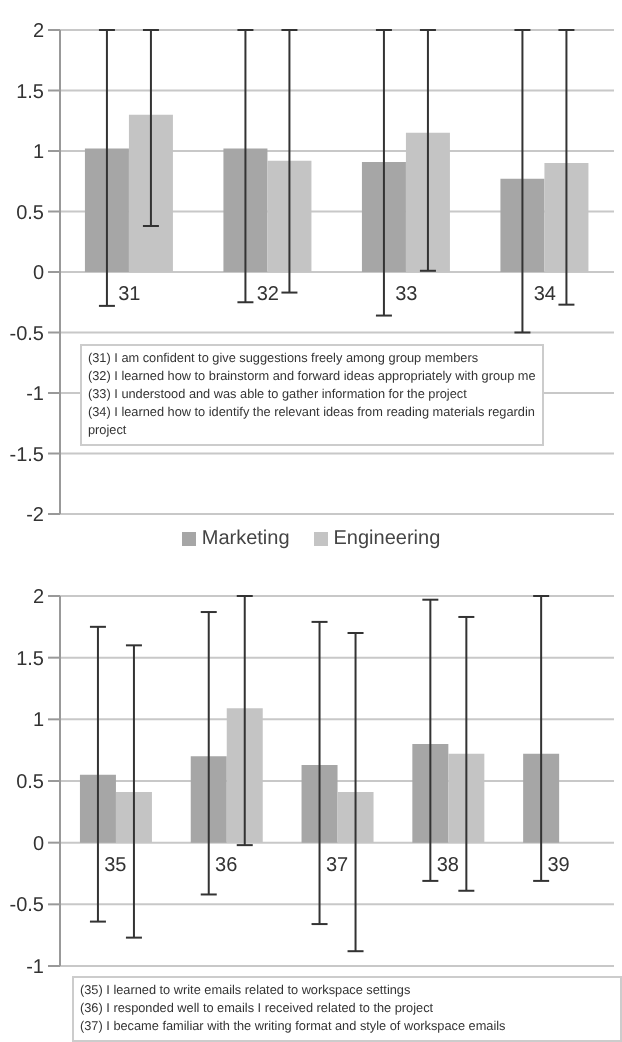 The height and width of the screenshot is (1042, 622). I want to click on legend-label: Marketing, so click(244, 539).